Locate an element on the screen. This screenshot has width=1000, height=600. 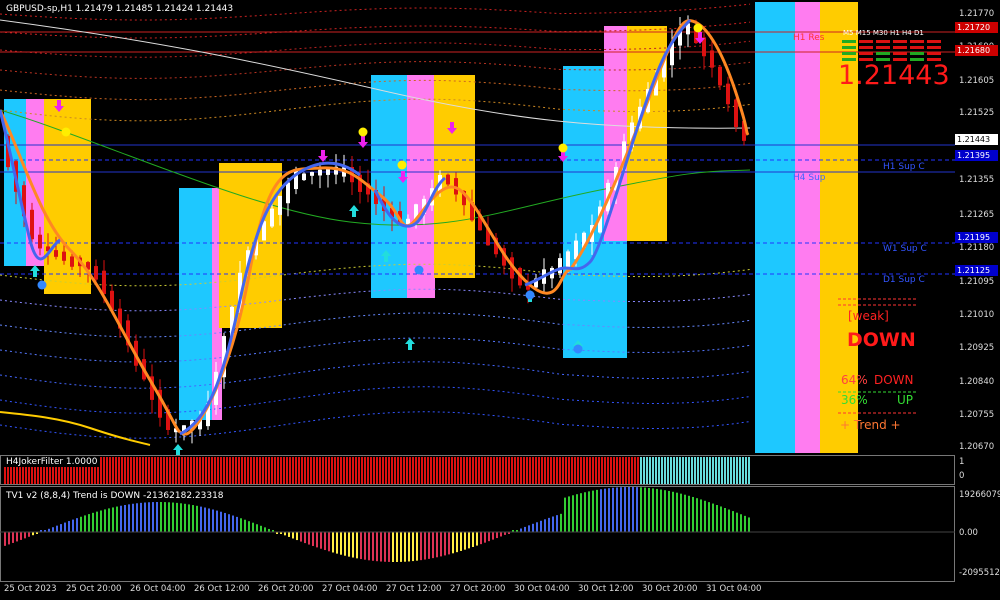
price-axis-label: 1.21180 is located at coordinates (977, 248).